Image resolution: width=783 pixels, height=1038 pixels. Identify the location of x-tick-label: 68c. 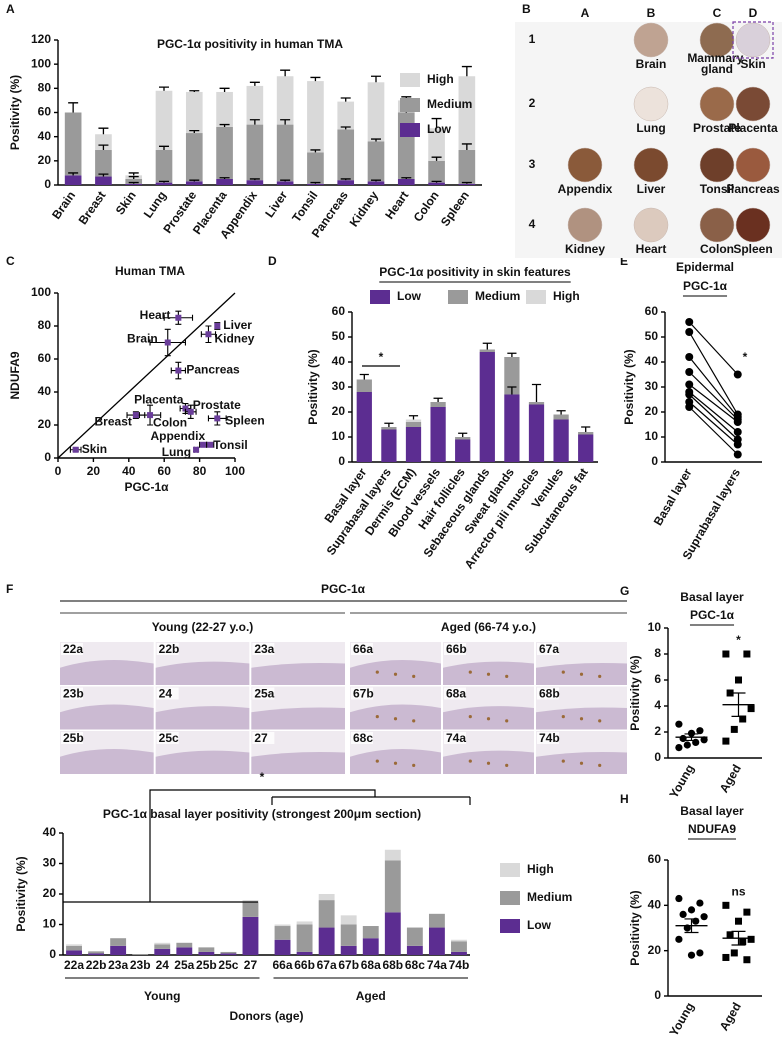
(415, 965).